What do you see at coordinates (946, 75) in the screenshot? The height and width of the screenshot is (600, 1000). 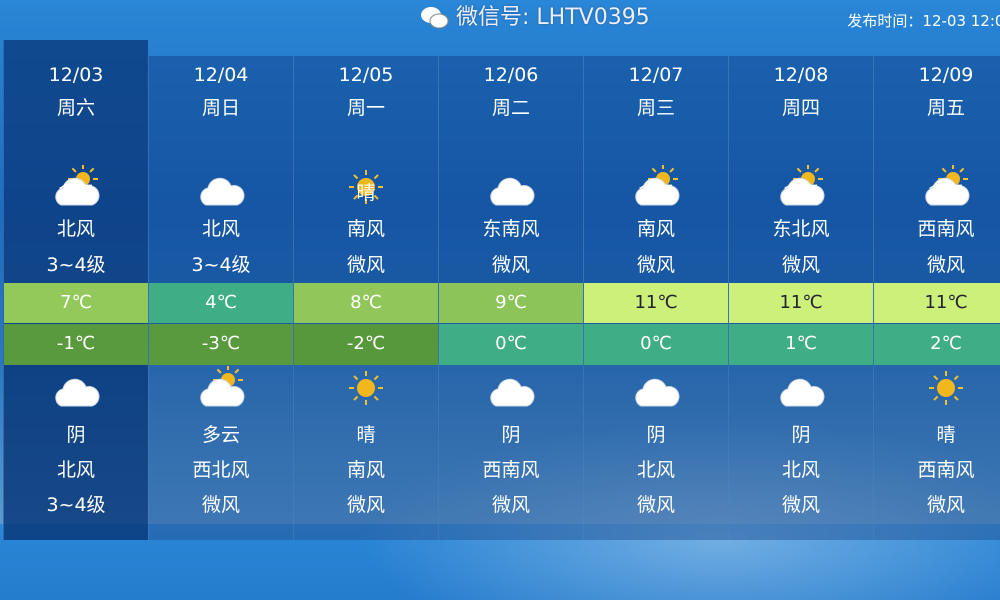 I see `date-label: 12/09` at bounding box center [946, 75].